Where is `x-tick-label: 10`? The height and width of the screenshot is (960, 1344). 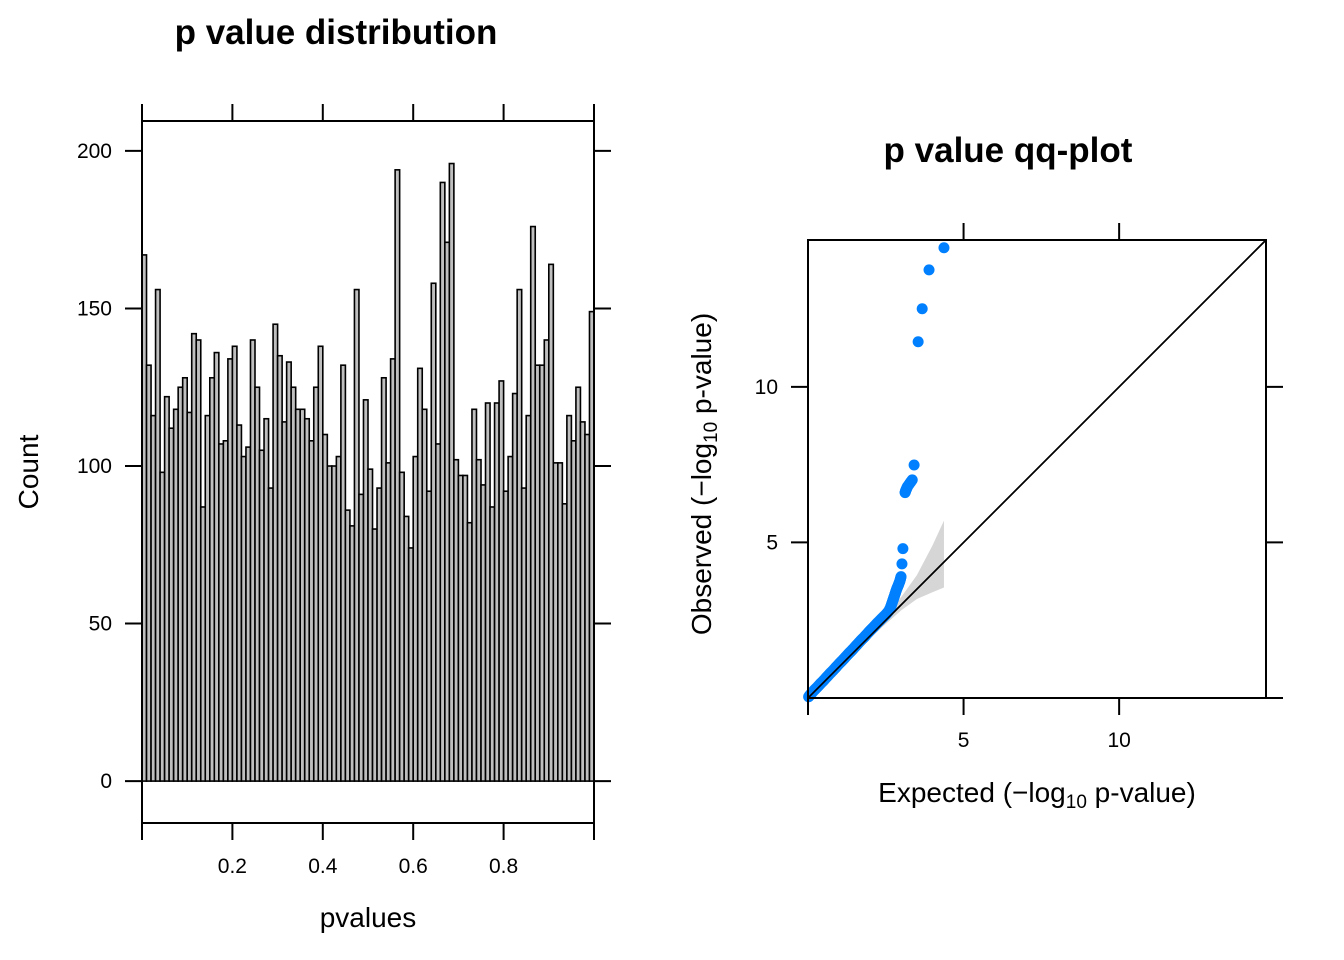
x-tick-label: 10 is located at coordinates (1118, 740).